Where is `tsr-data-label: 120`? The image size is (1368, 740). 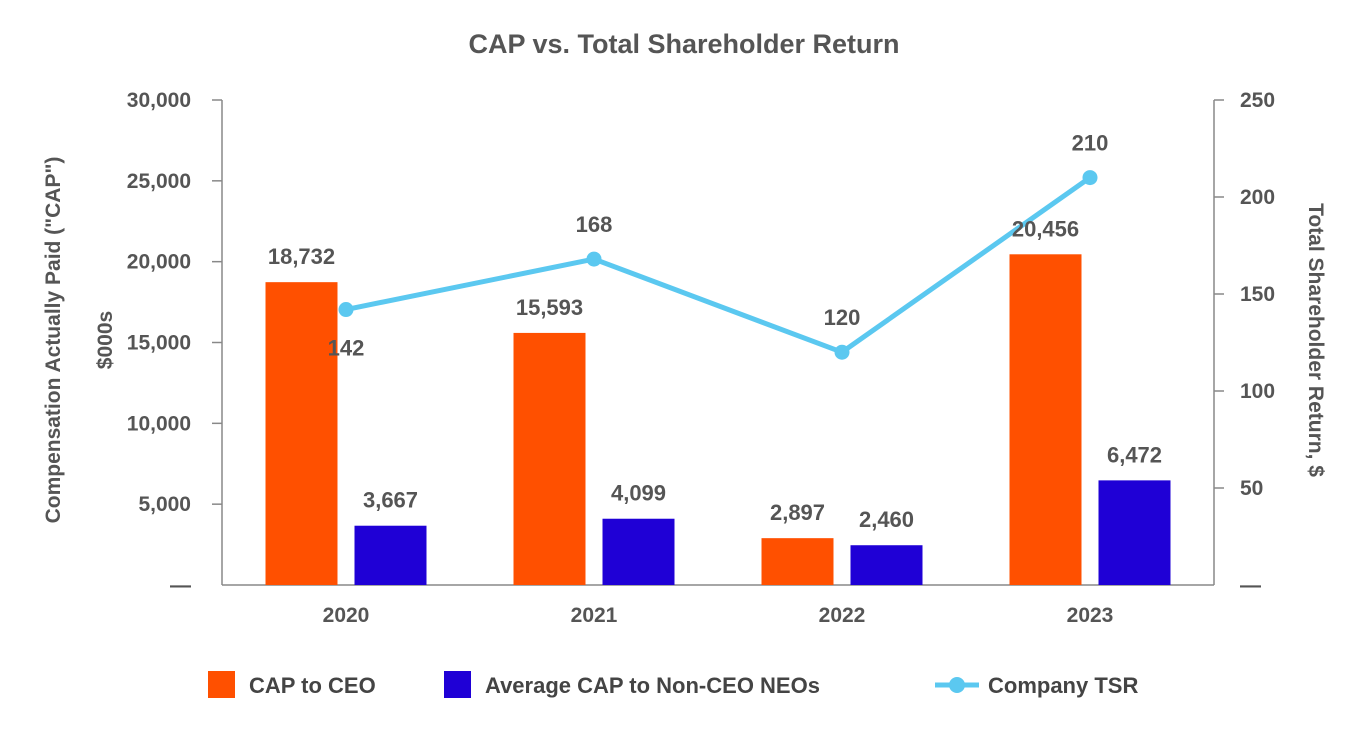 tsr-data-label: 120 is located at coordinates (842, 317).